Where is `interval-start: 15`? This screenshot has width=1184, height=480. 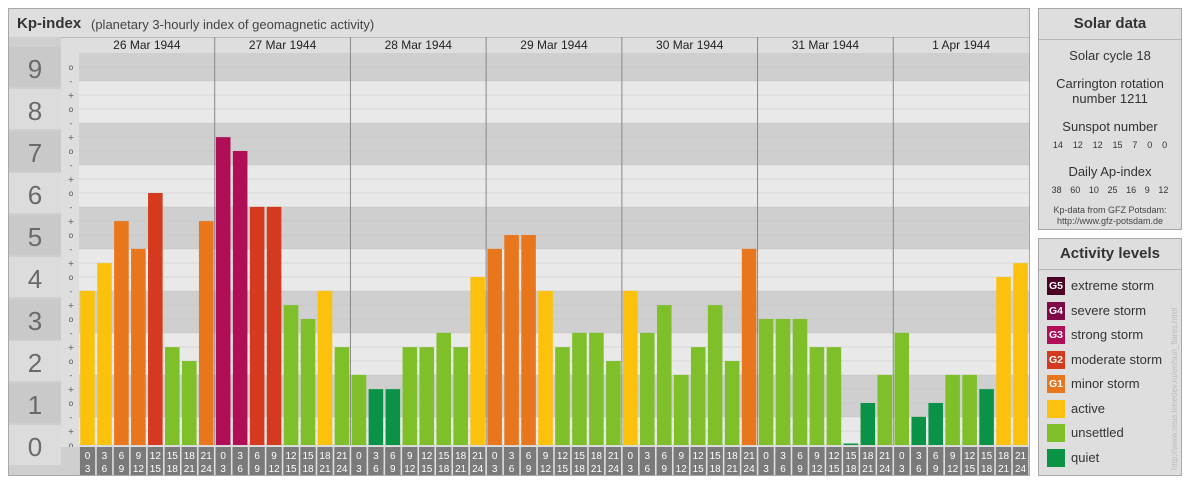
interval-start: 15 is located at coordinates (851, 456).